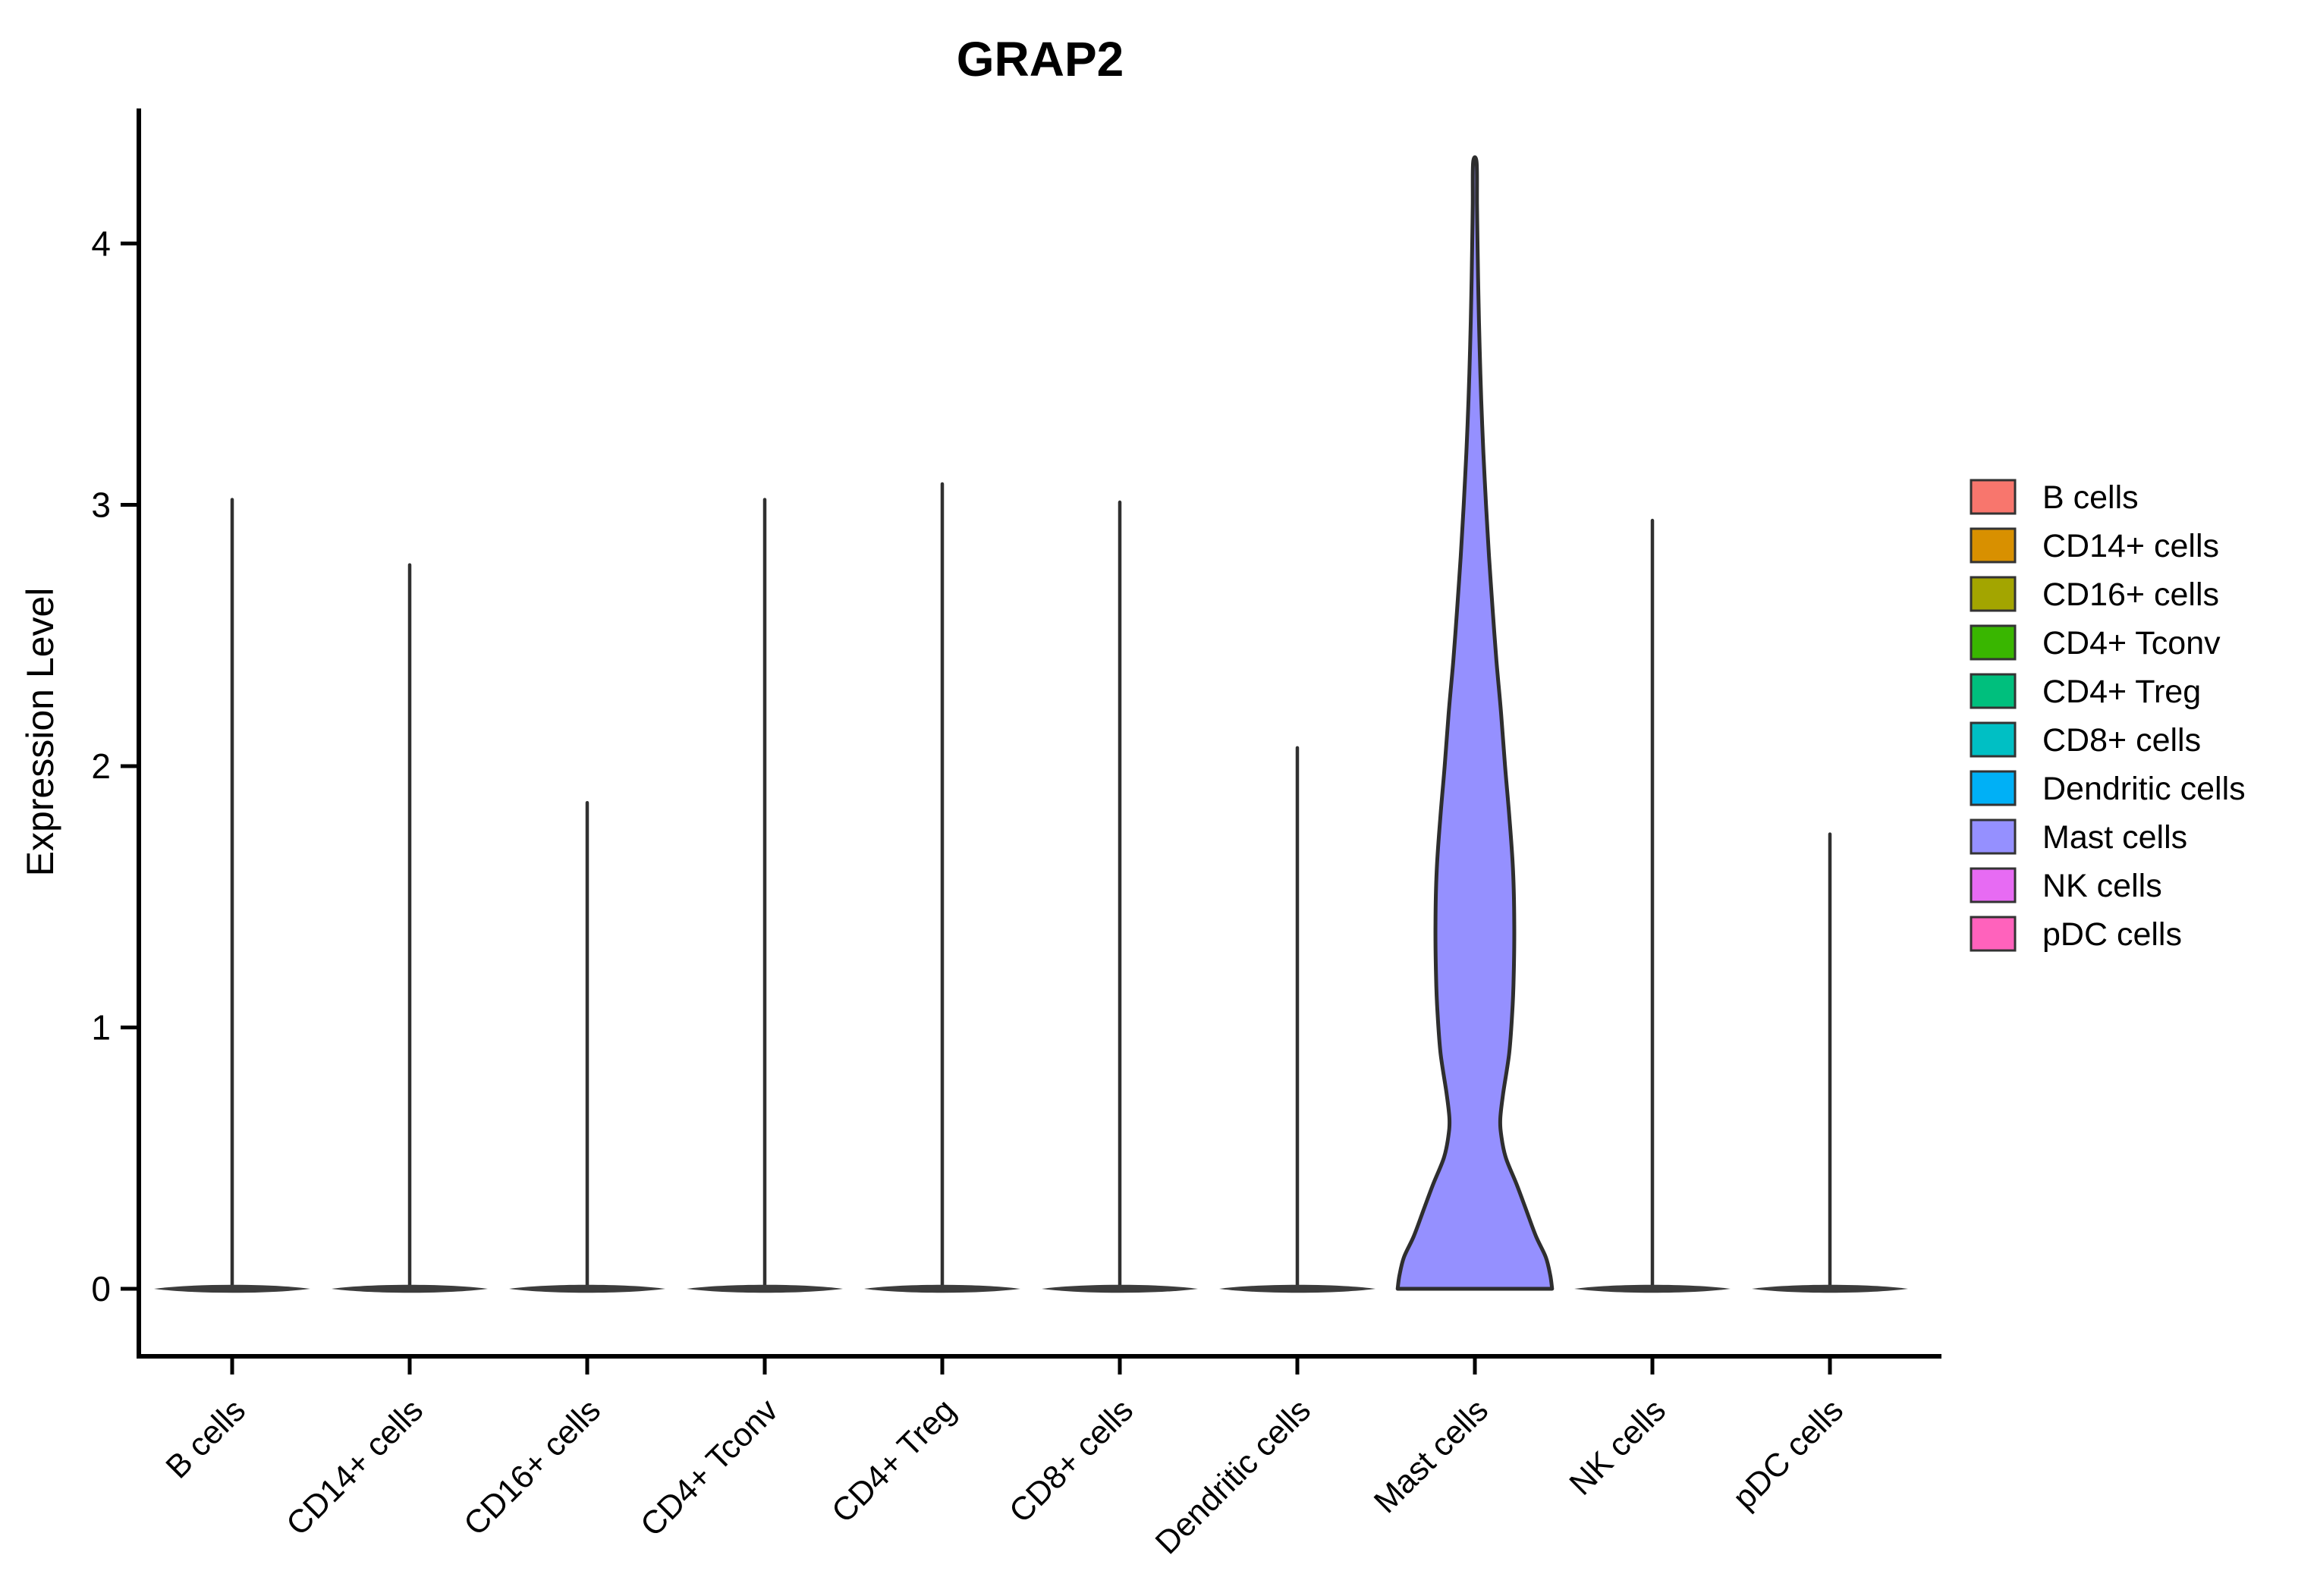 Image resolution: width=2317 pixels, height=1596 pixels. Describe the element at coordinates (1071, 1461) in the screenshot. I see `x-tick-label-cd8-cells: CD8+ cells` at that location.